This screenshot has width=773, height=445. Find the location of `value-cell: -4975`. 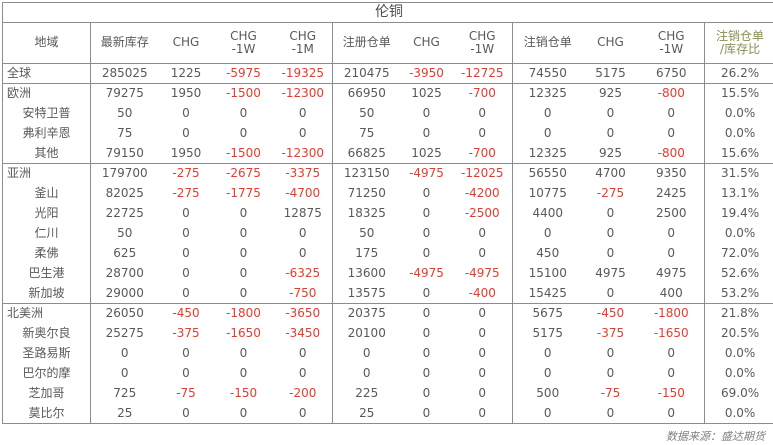

value-cell: -4975 is located at coordinates (426, 173).